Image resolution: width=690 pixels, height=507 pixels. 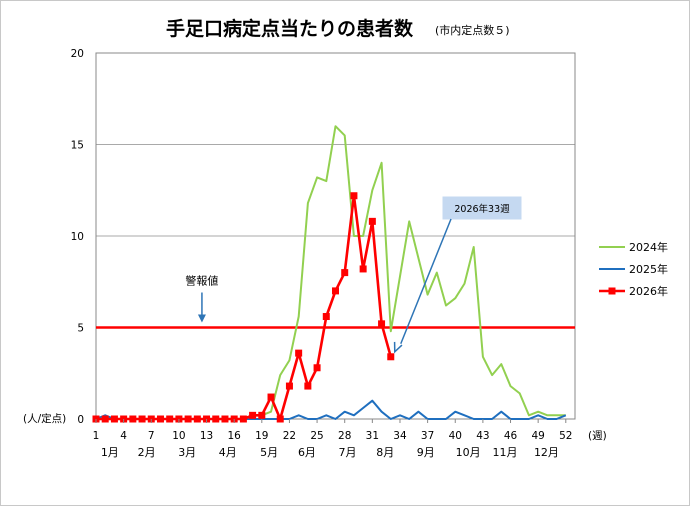 I want to click on month-label: 9月, so click(x=426, y=452).